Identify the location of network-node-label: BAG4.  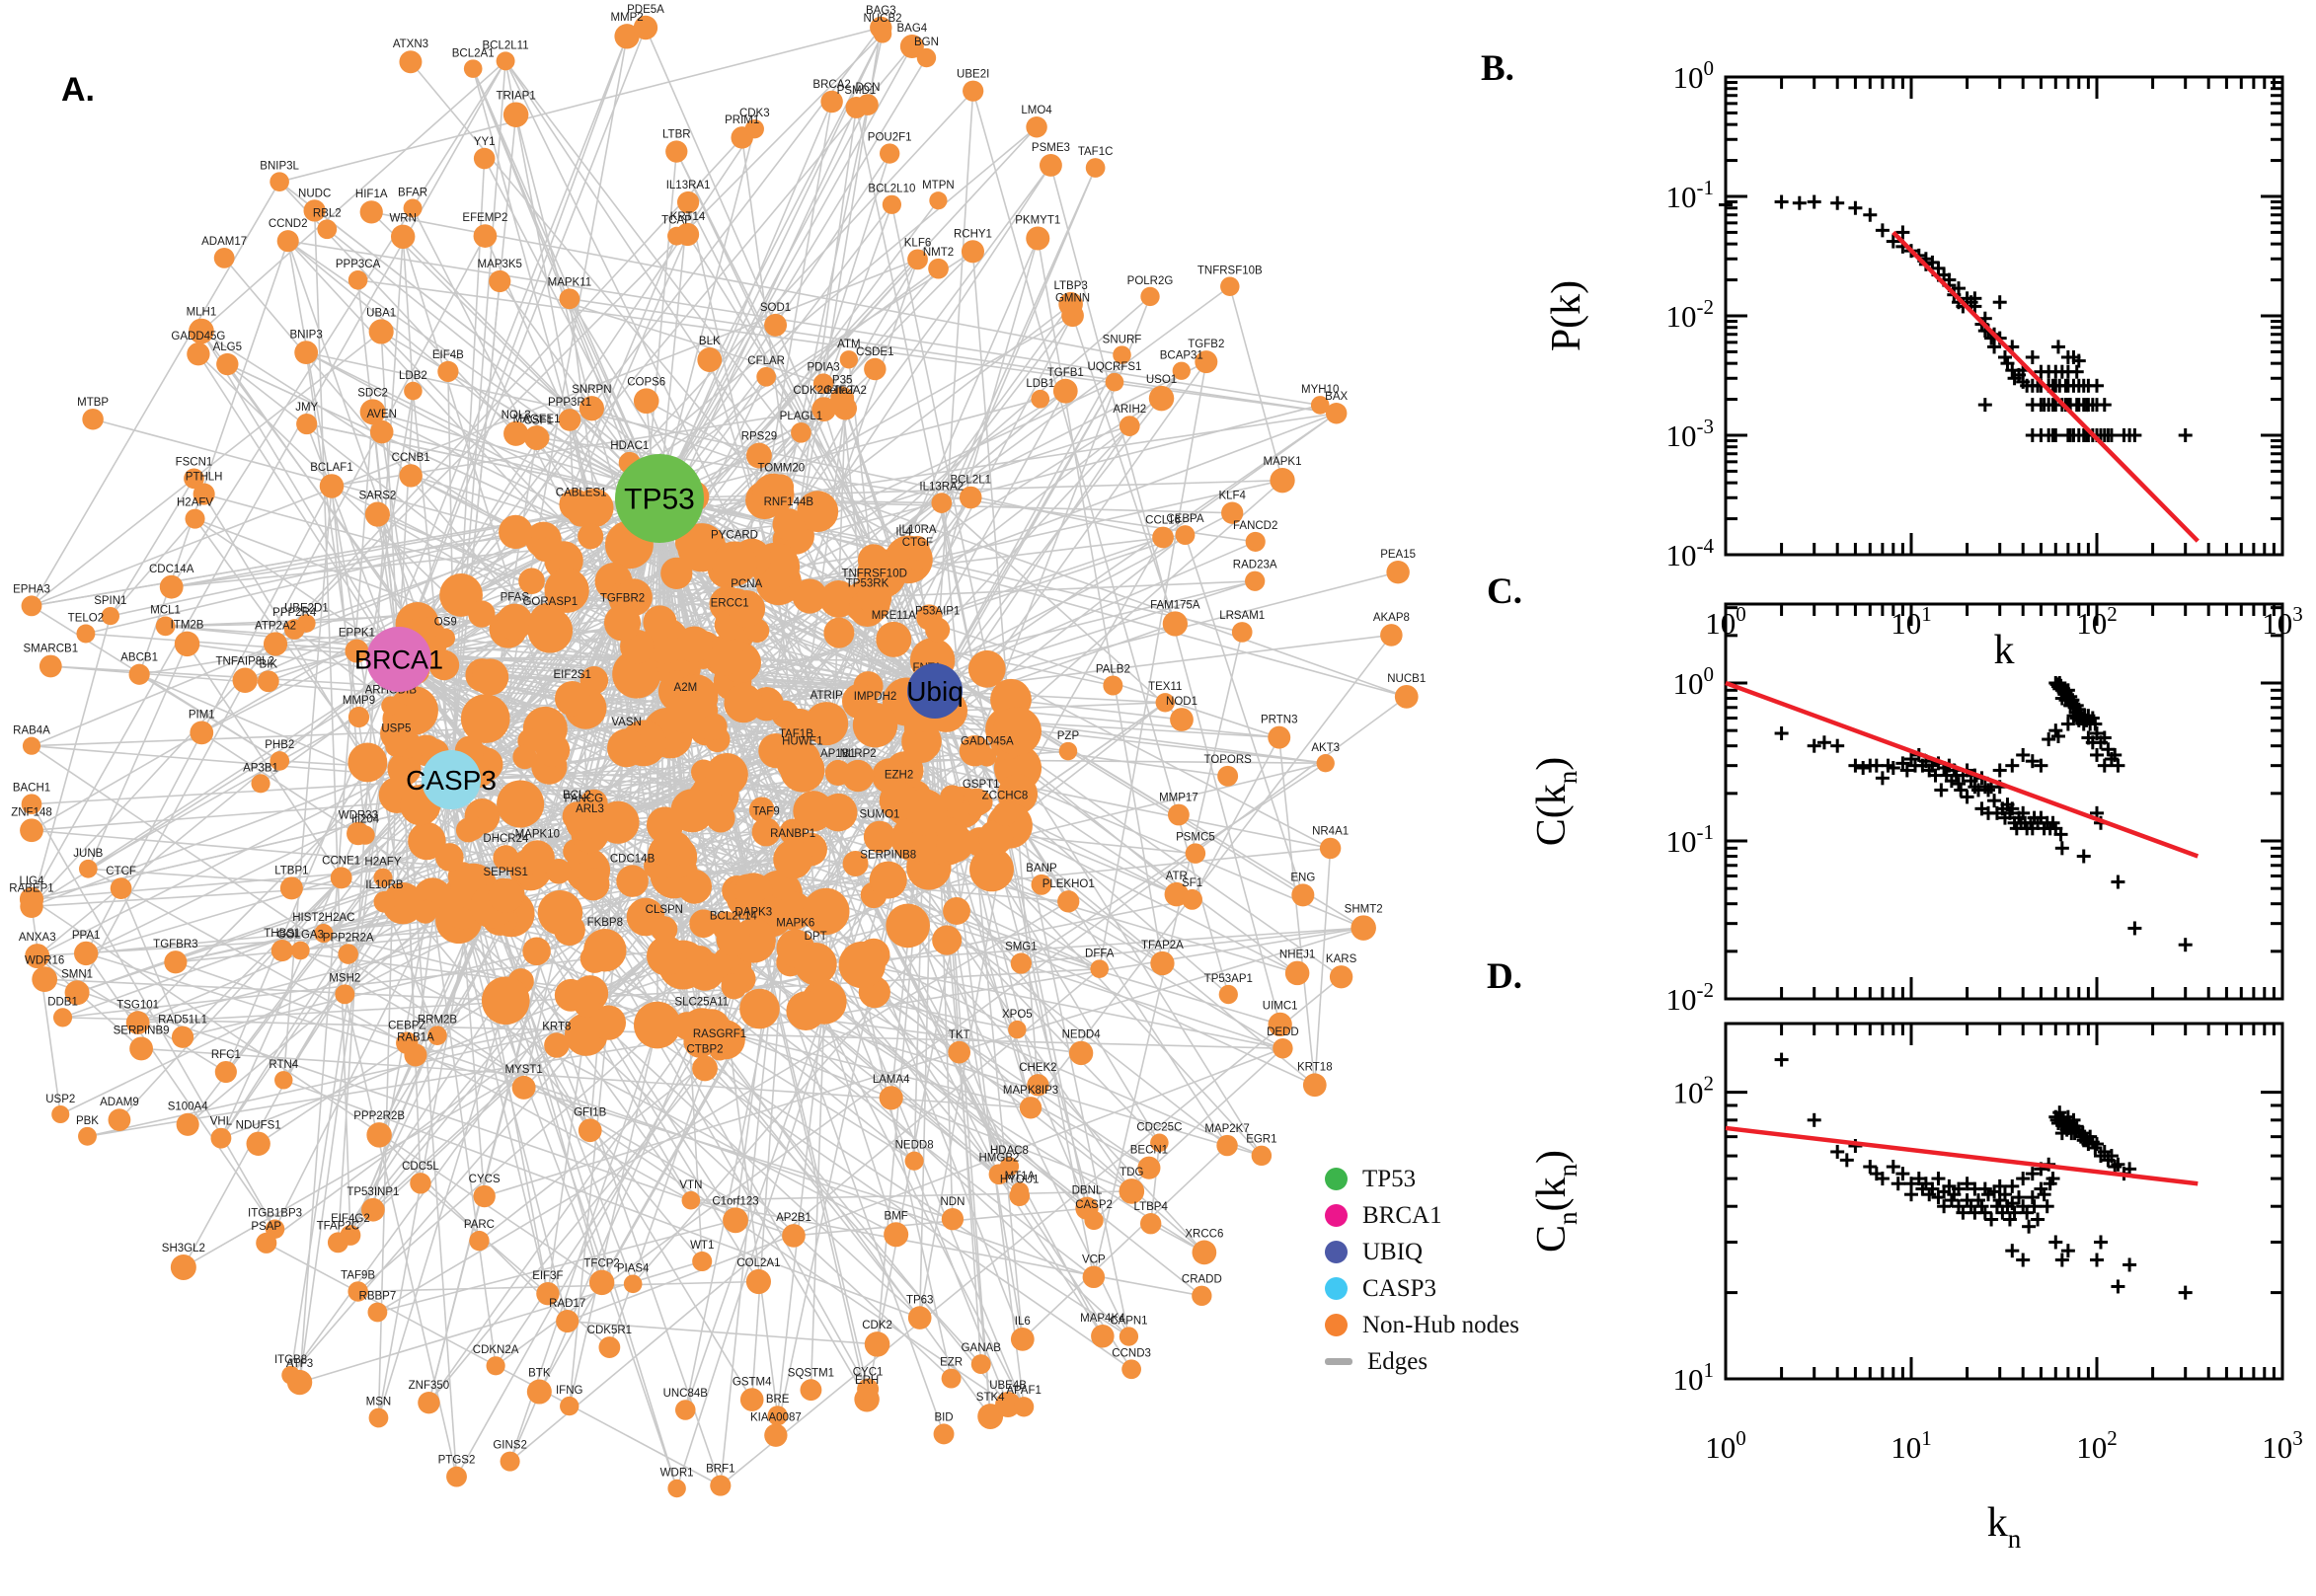
(913, 29).